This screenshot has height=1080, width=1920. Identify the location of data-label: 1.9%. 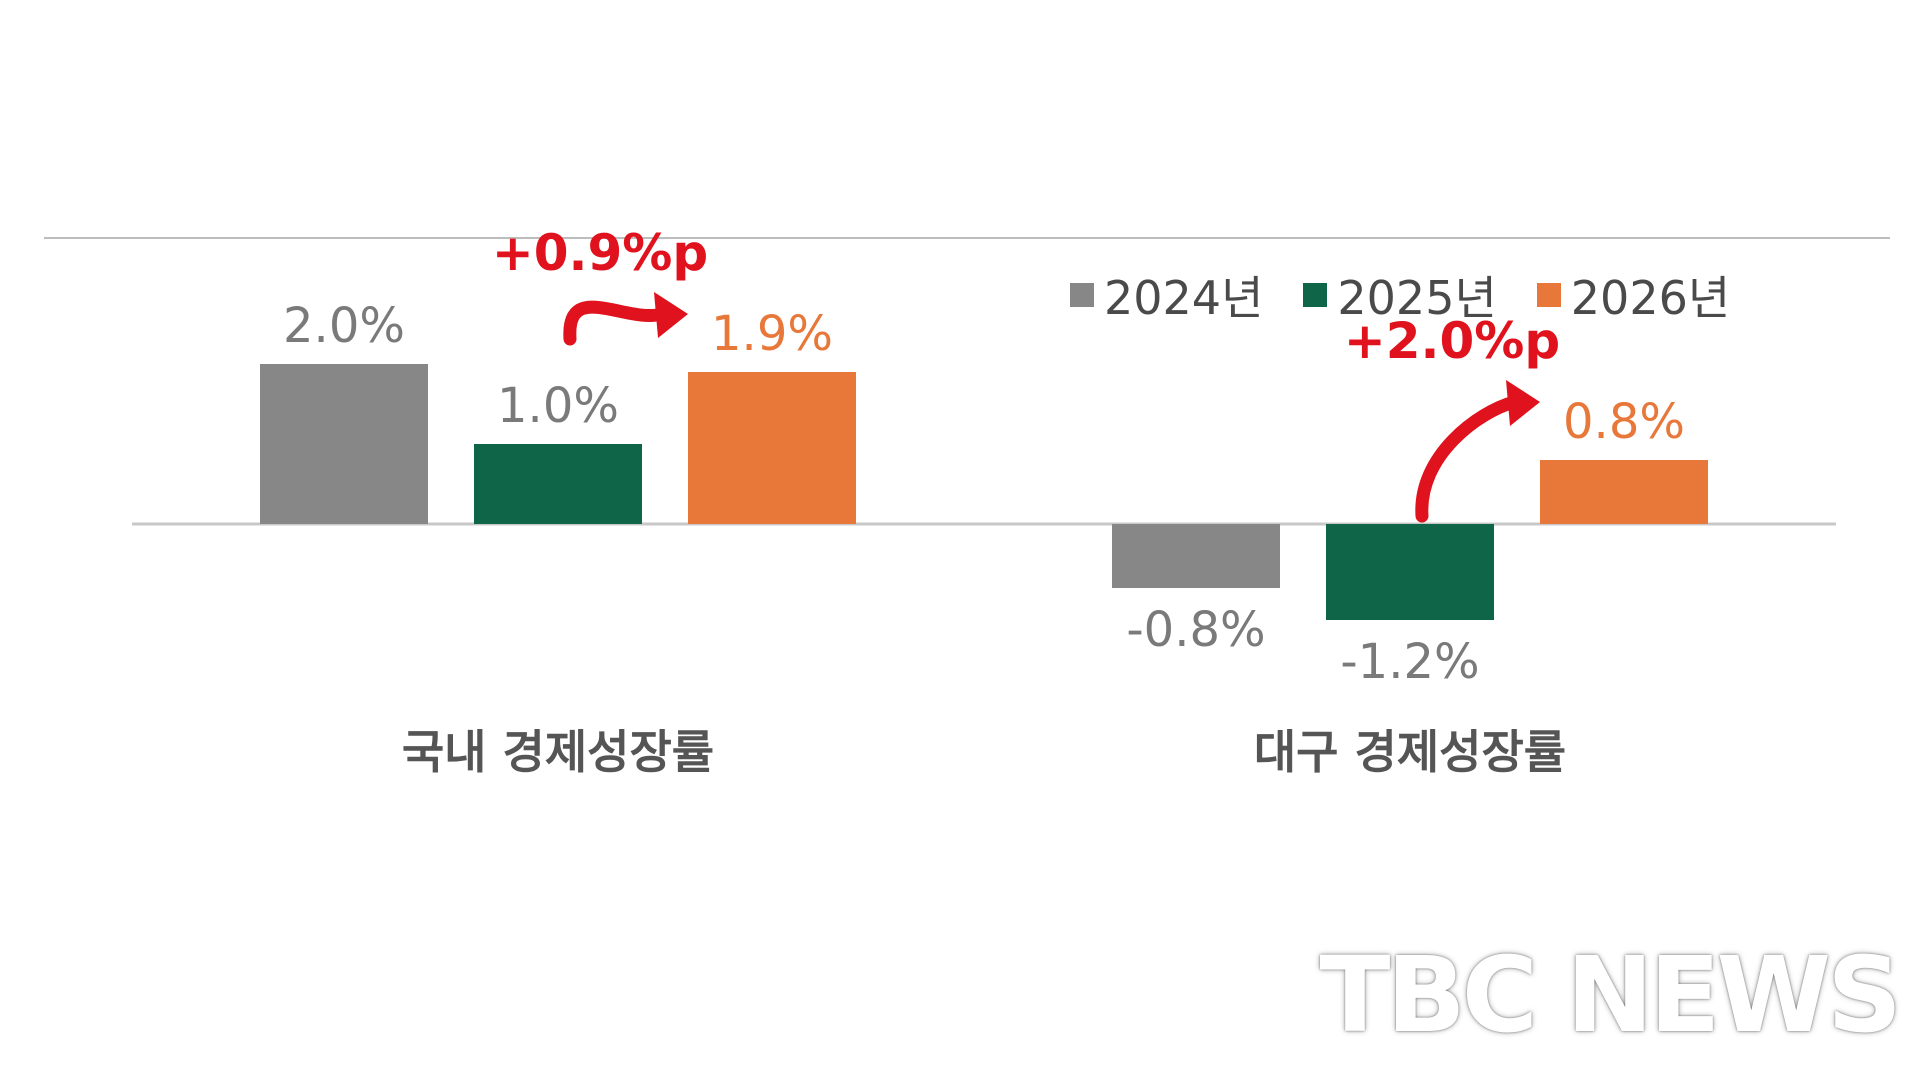
(772, 334).